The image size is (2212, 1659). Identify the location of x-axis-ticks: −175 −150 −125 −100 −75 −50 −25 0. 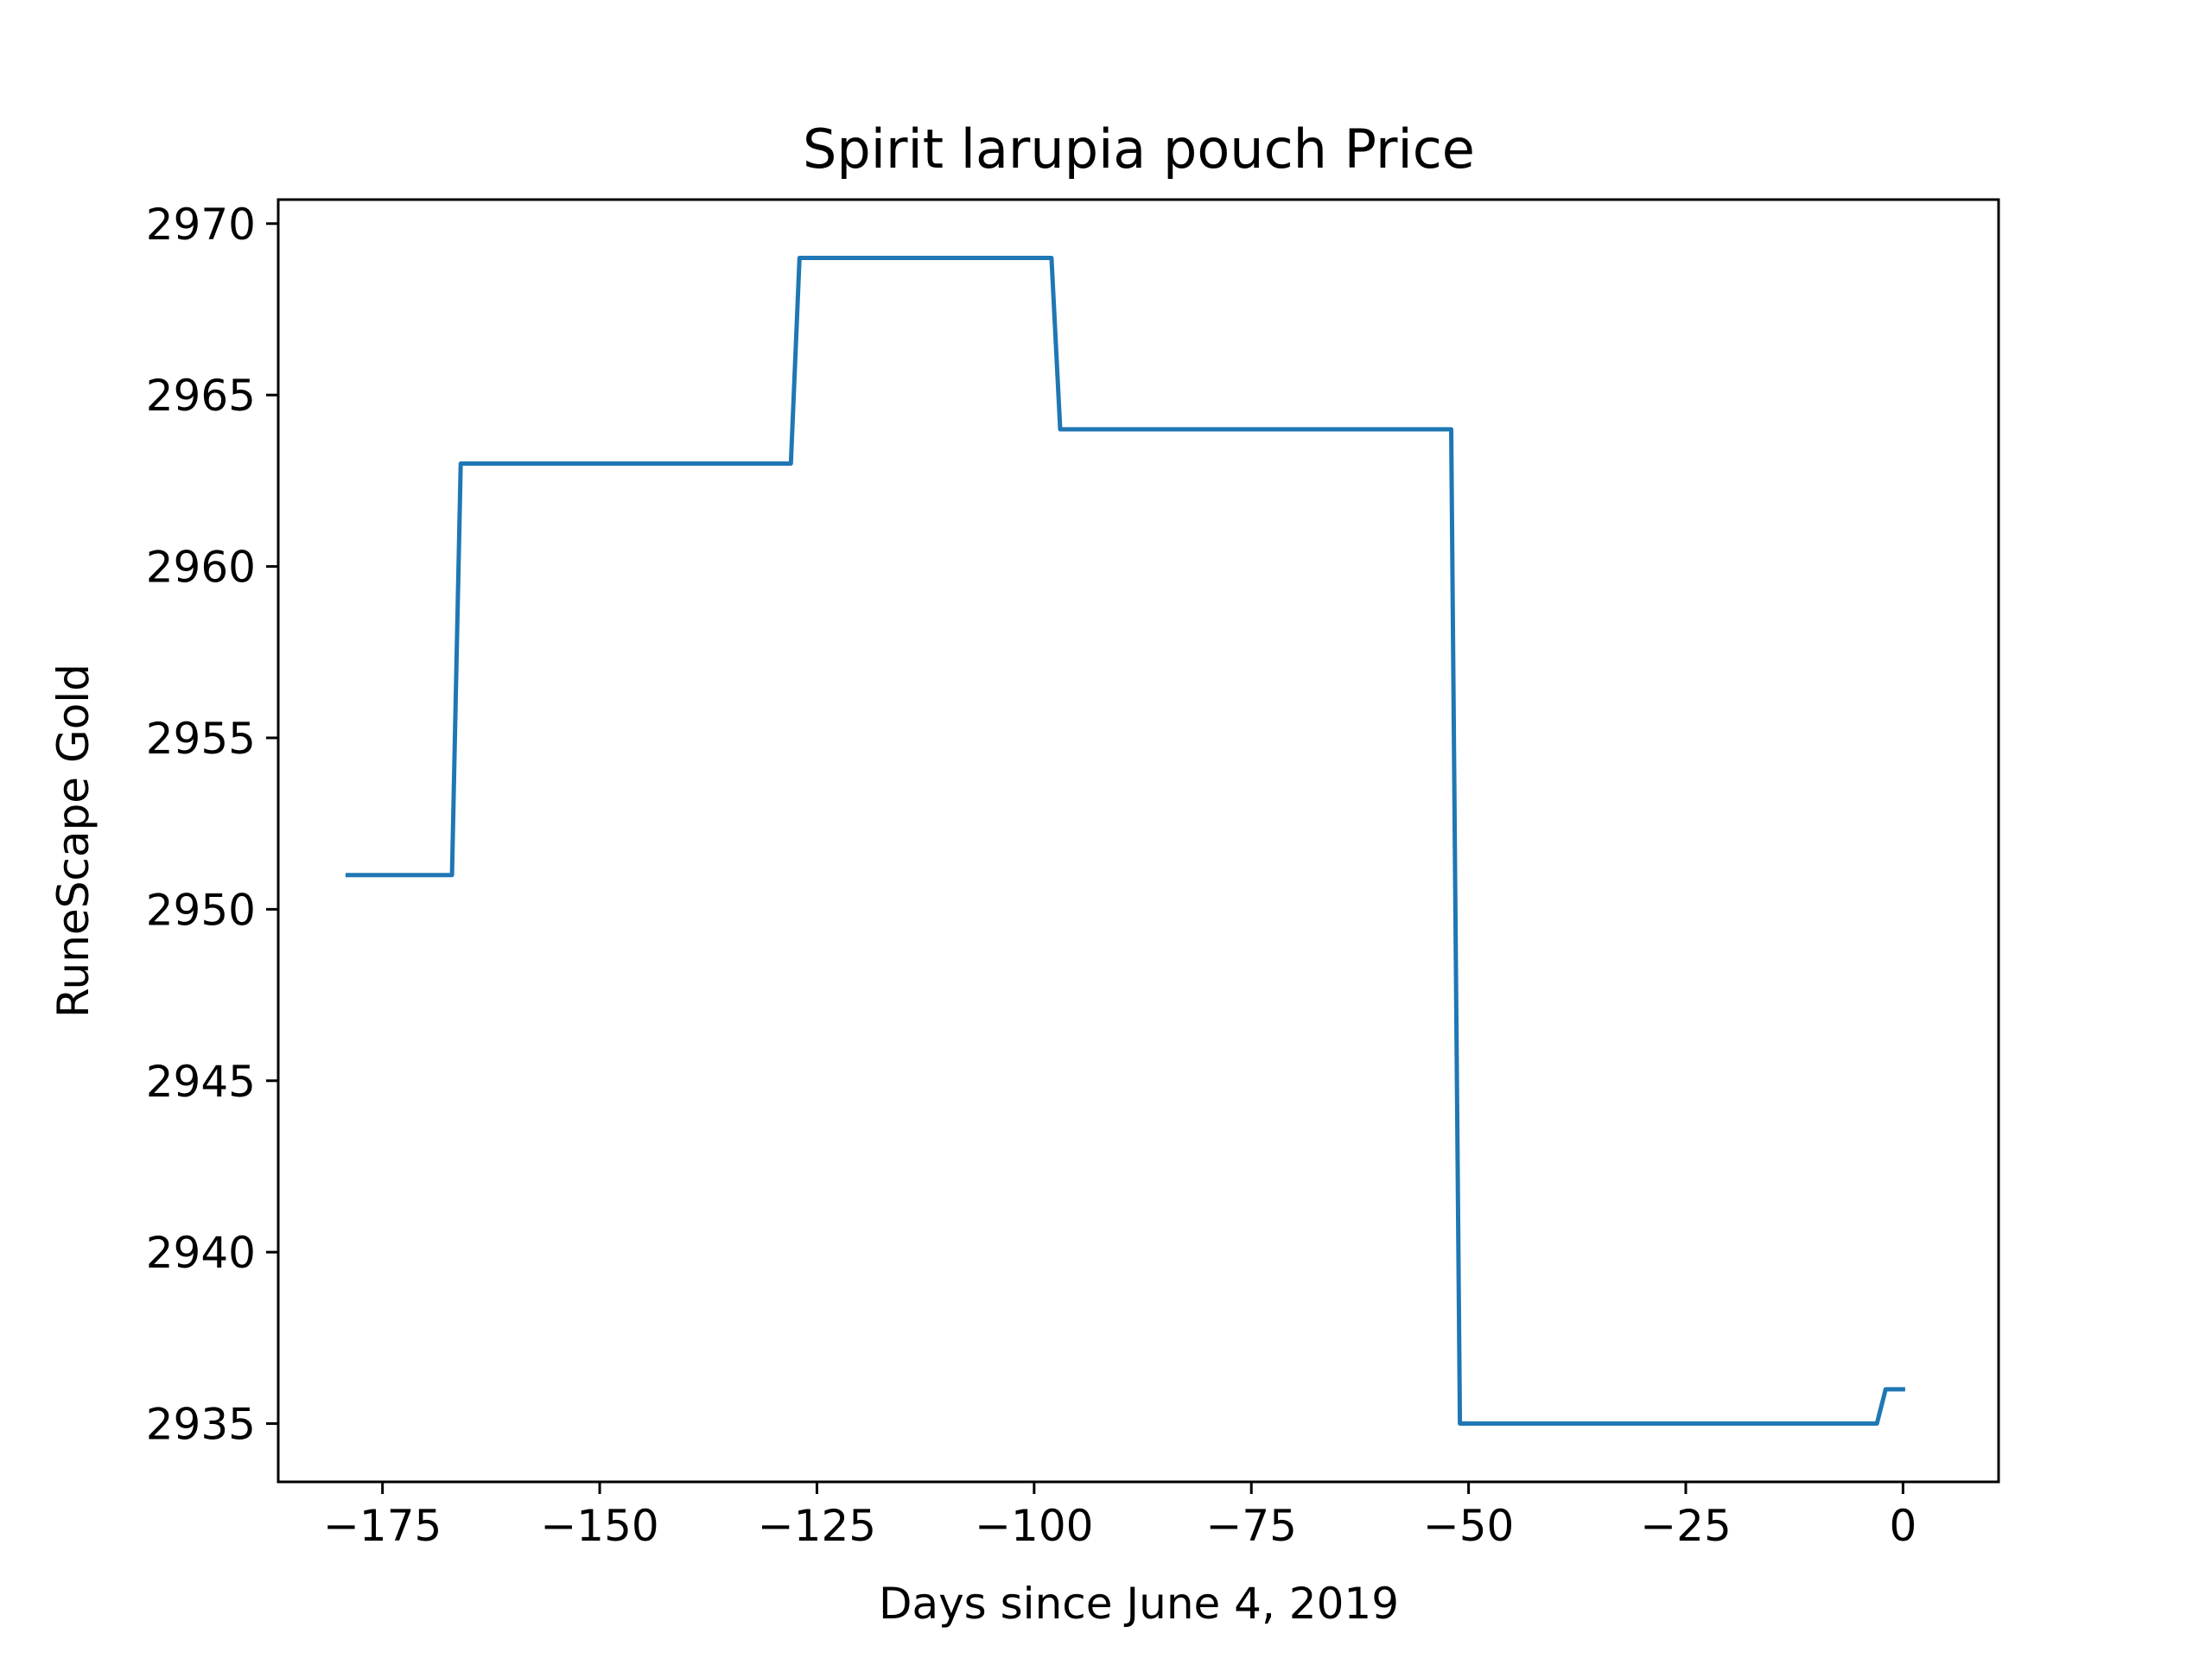
(1119, 1516).